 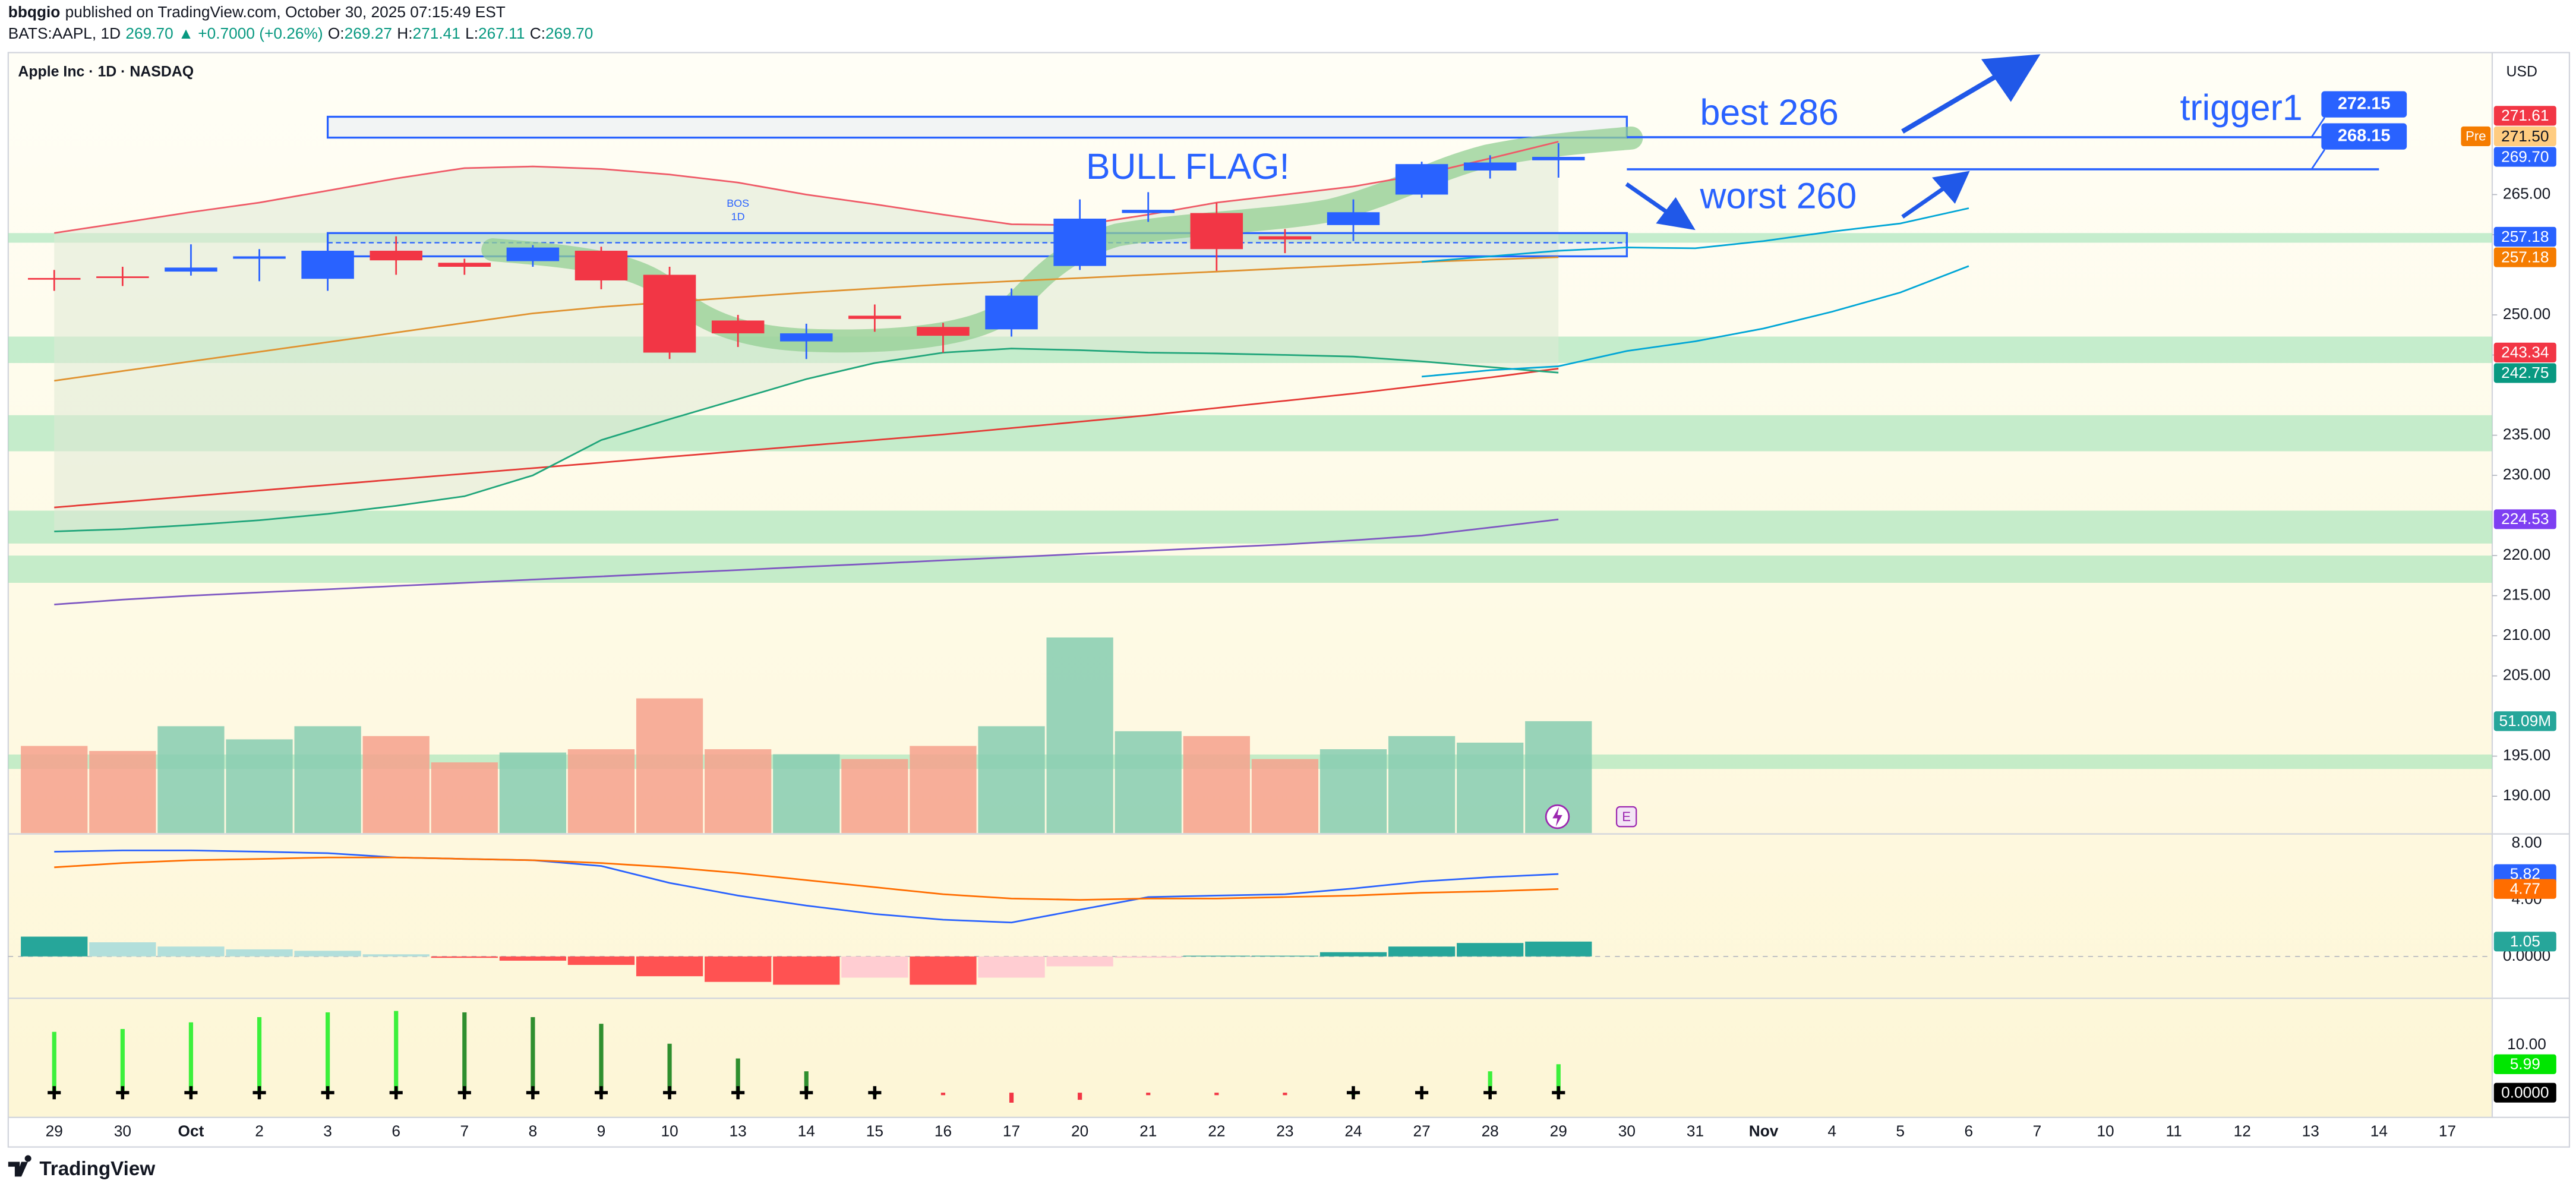 What do you see at coordinates (1626, 817) in the screenshot?
I see `earnings-badge` at bounding box center [1626, 817].